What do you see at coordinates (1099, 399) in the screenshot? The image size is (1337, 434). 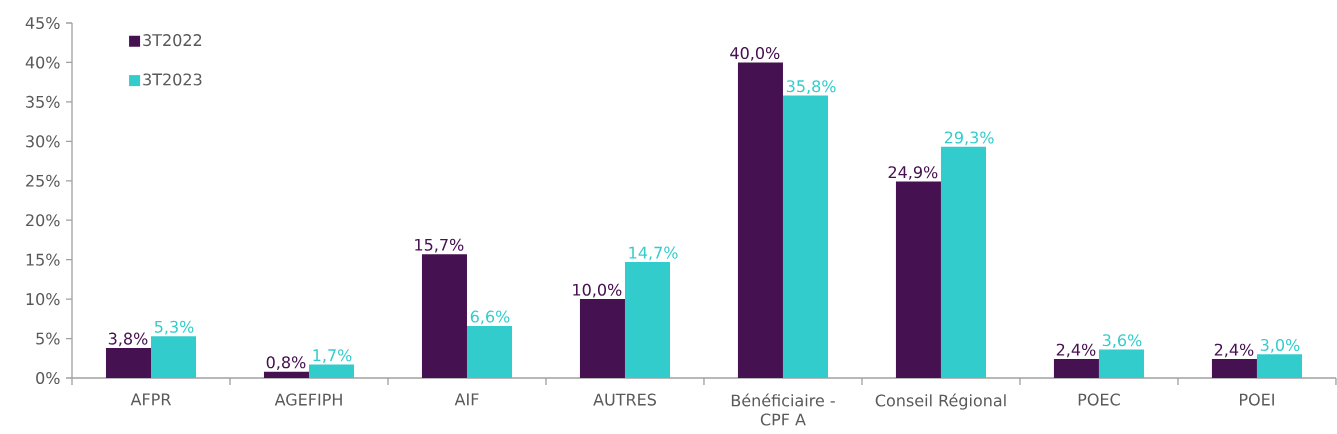 I see `x-tick-label: POEC` at bounding box center [1099, 399].